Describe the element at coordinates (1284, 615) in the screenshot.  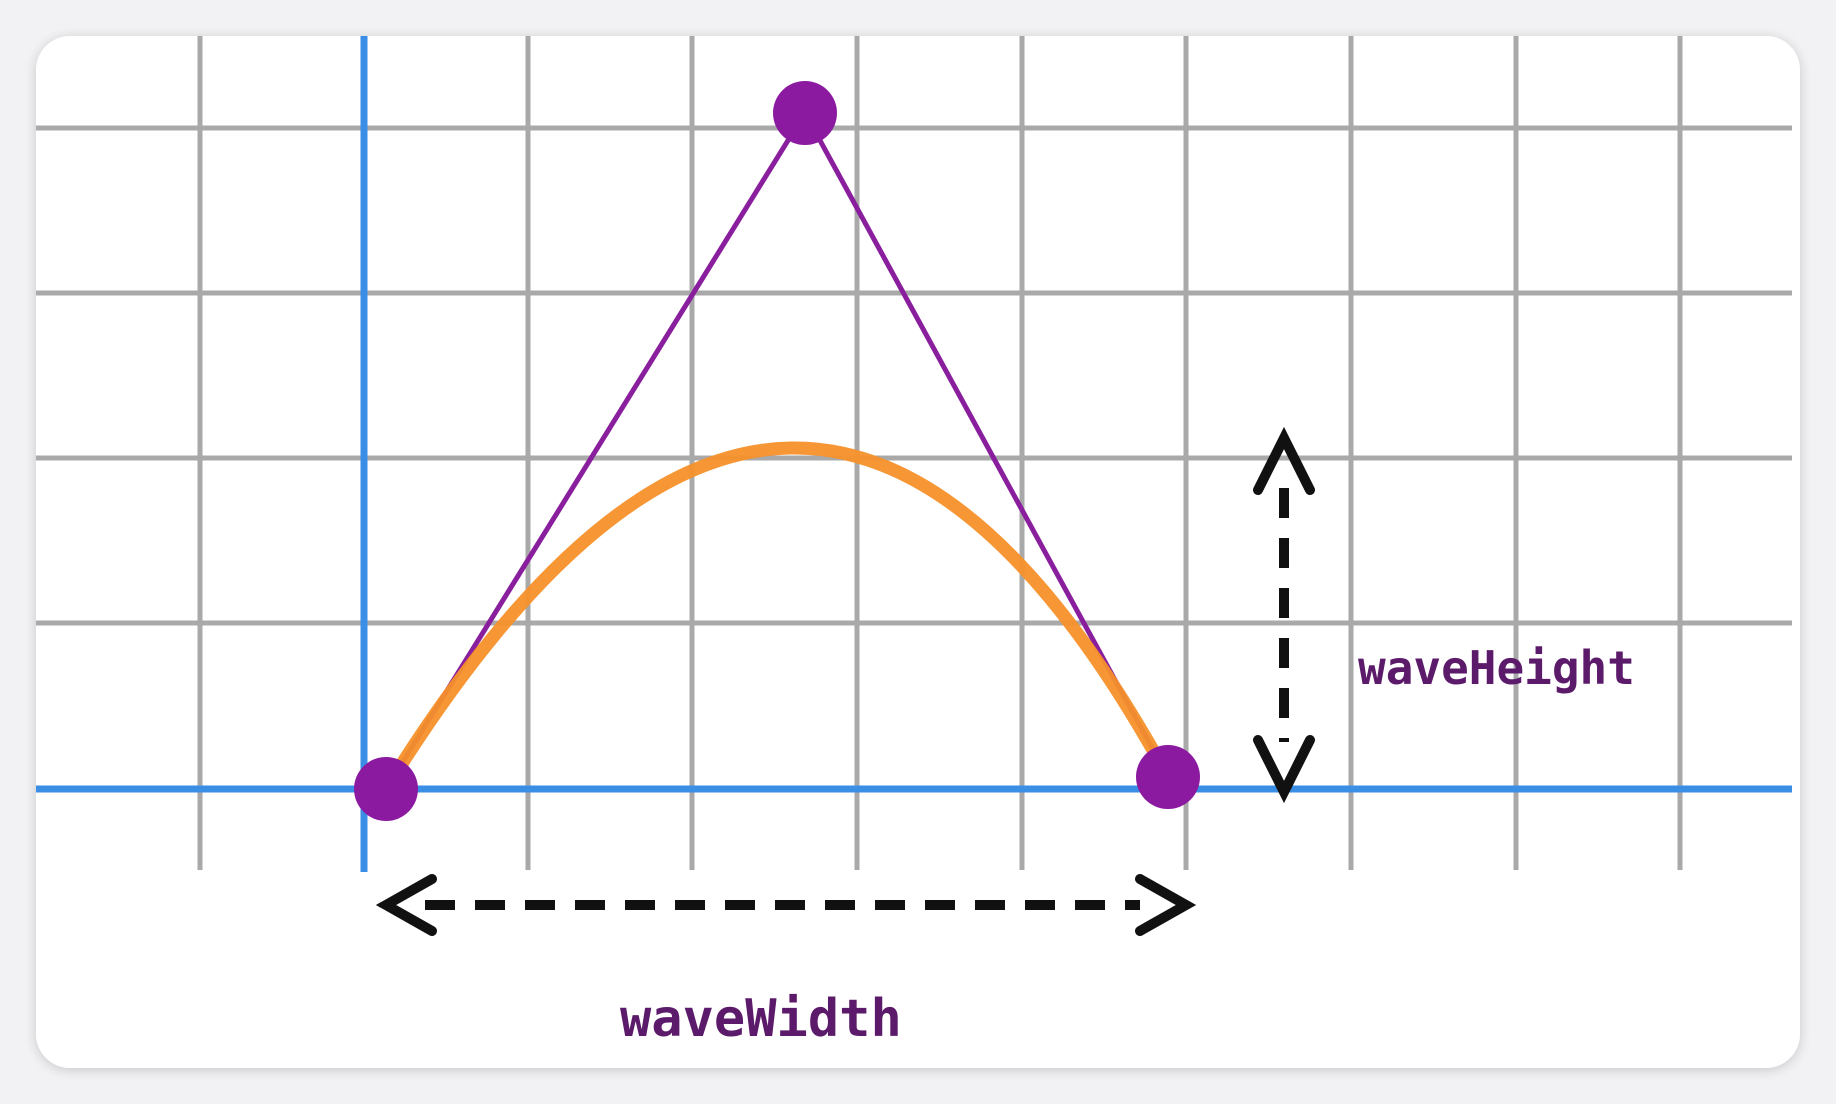
I see `wave-height-arrow` at that location.